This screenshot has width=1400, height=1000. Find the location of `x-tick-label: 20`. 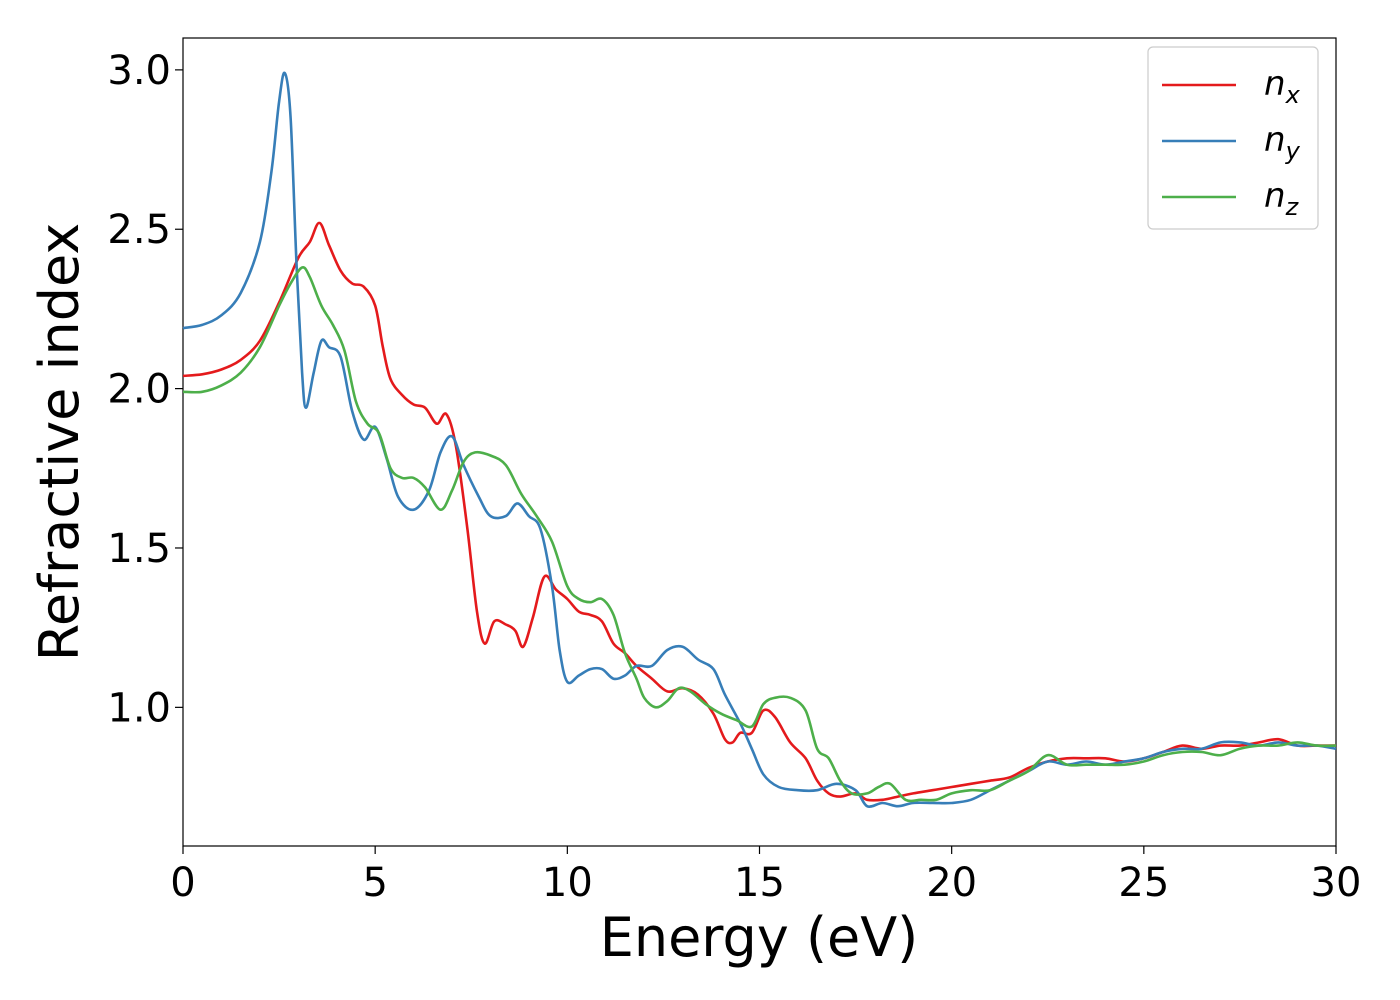

x-tick-label: 20 is located at coordinates (951, 883).